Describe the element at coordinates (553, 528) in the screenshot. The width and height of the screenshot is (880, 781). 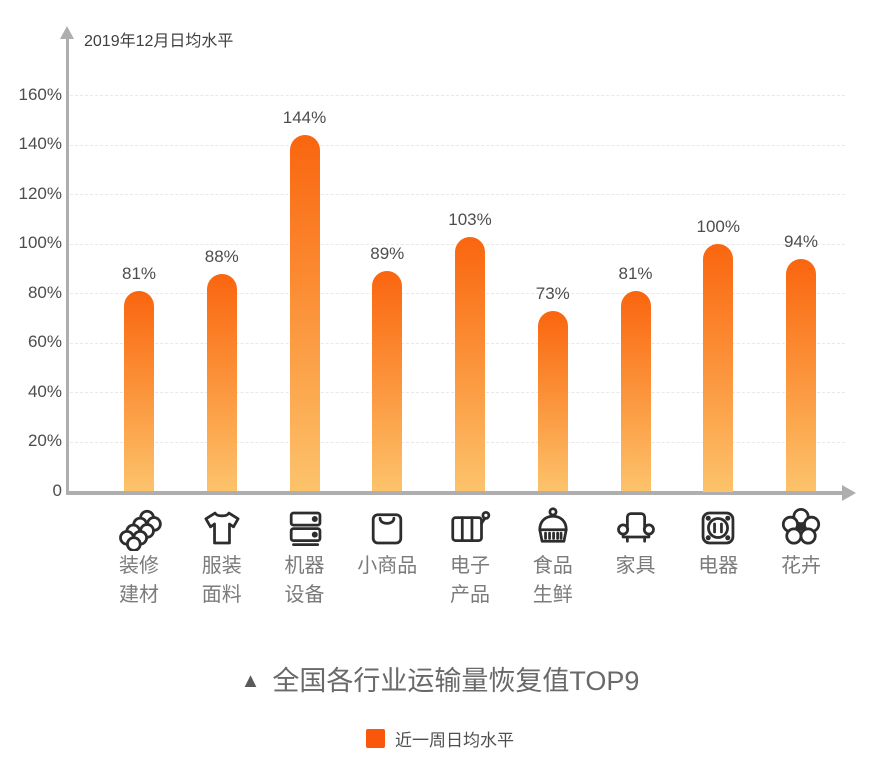
I see `steamer-icon` at that location.